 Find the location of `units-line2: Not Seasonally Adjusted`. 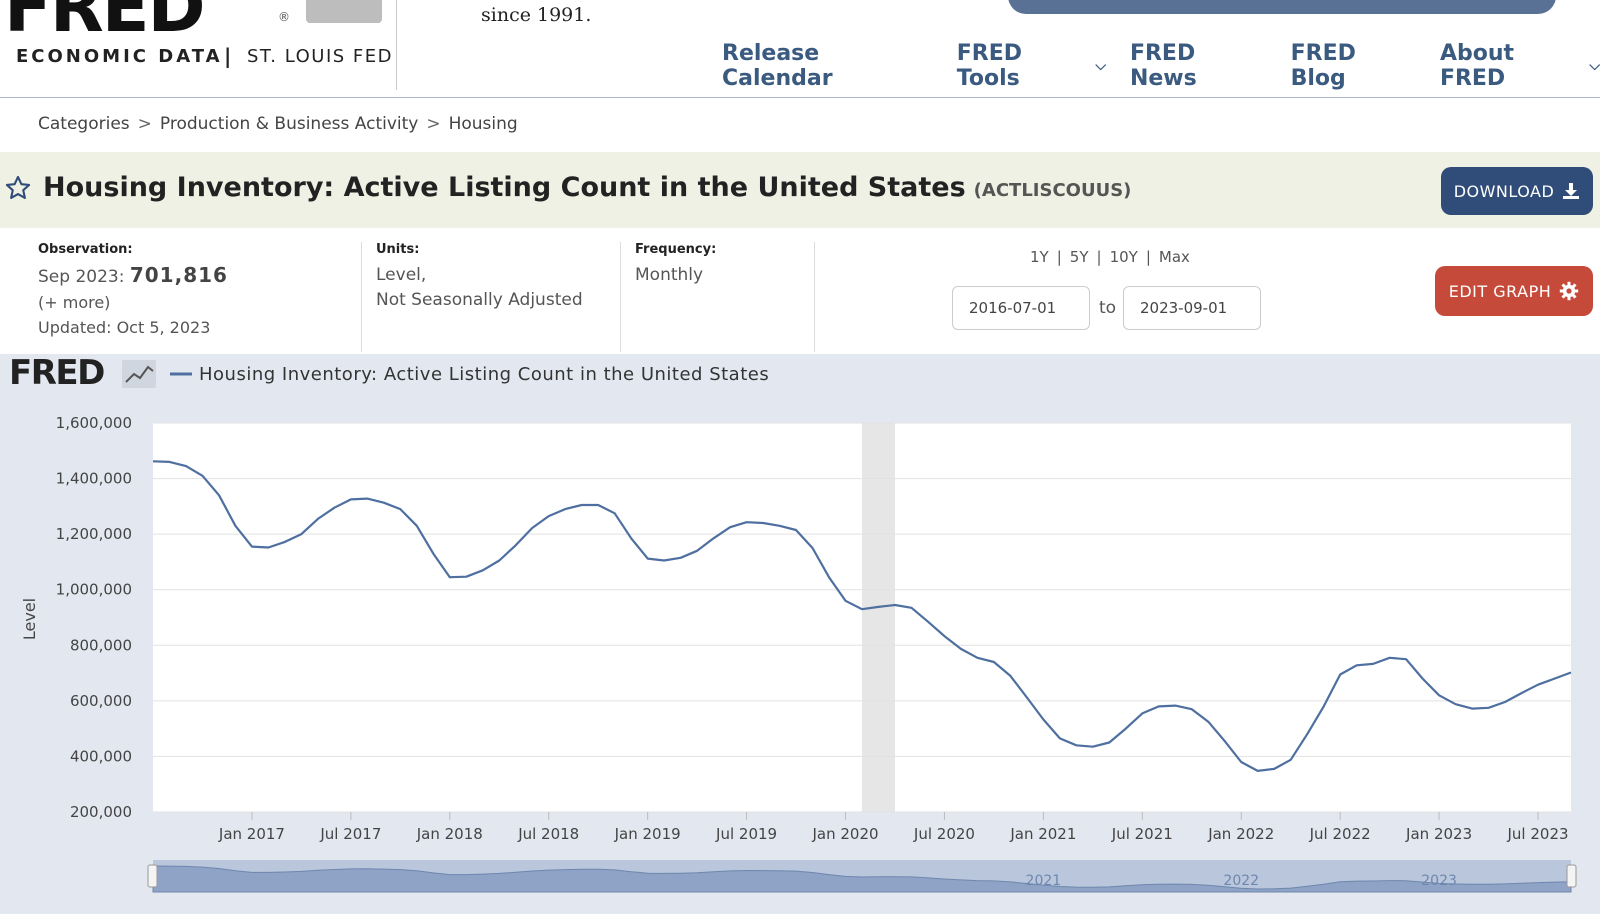

units-line2: Not Seasonally Adjusted is located at coordinates (479, 300).